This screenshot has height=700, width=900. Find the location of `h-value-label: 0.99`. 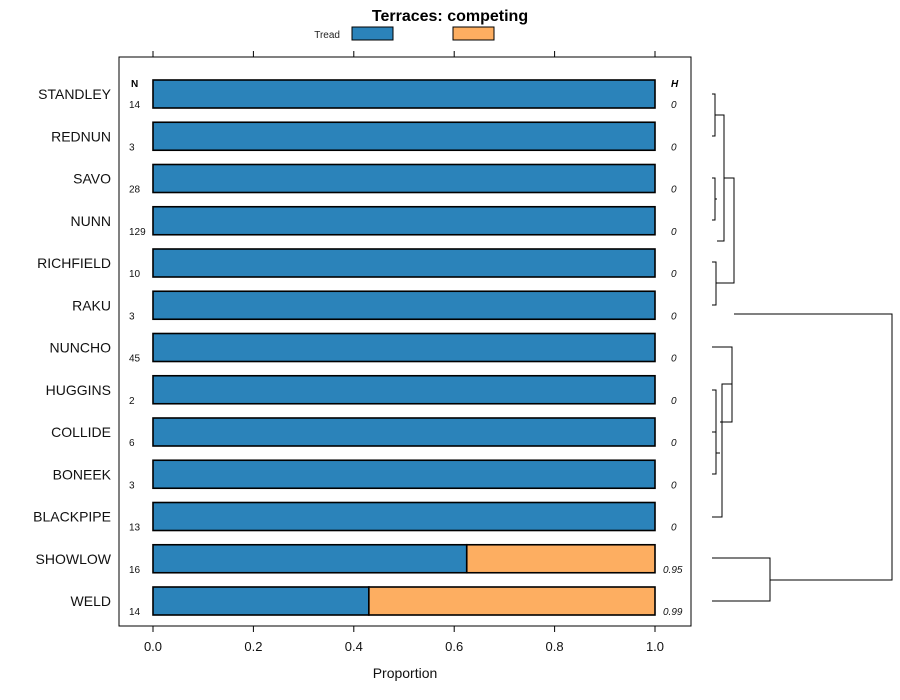

h-value-label: 0.99 is located at coordinates (673, 612).